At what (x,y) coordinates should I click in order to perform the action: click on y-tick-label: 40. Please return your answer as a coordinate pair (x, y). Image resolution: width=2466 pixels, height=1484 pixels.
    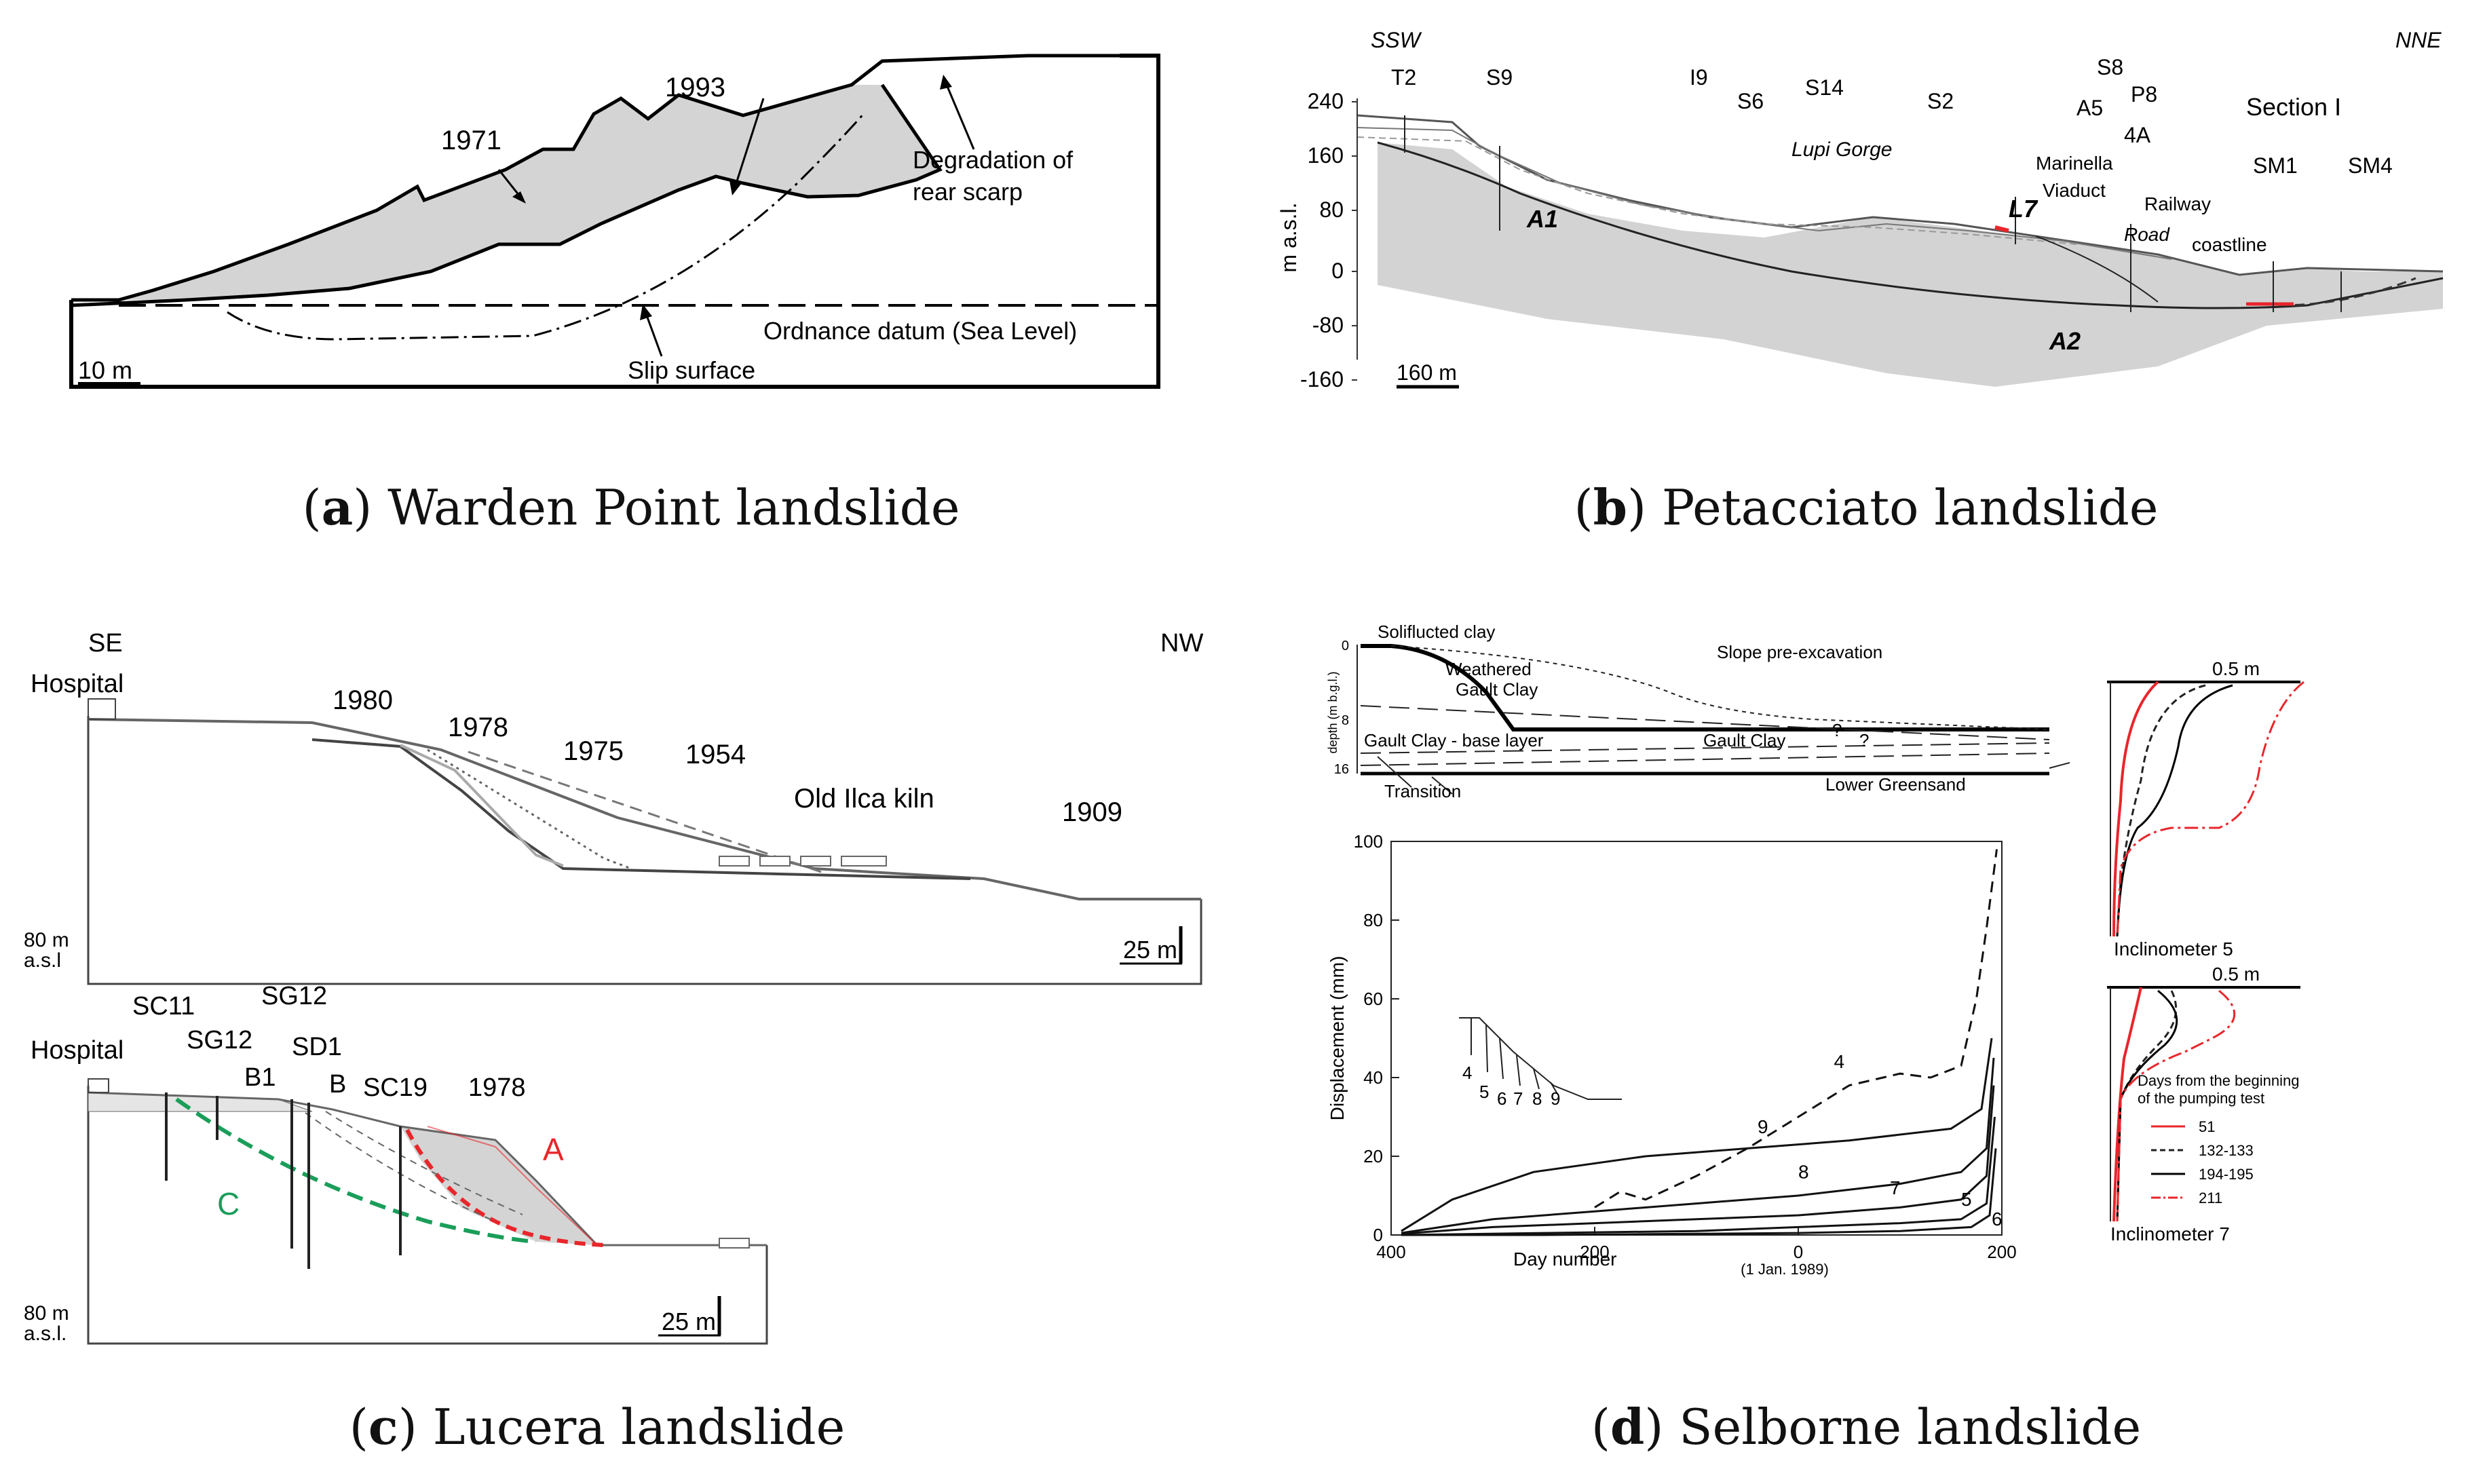
    Looking at the image, I should click on (1373, 1077).